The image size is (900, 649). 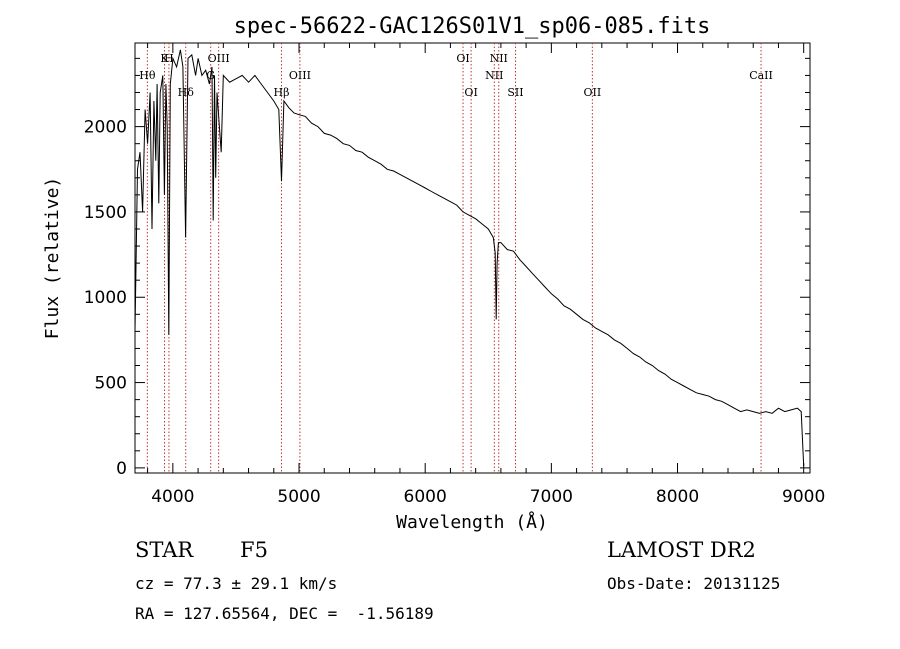 I want to click on spectral-line-label: Hθ, so click(x=147, y=75).